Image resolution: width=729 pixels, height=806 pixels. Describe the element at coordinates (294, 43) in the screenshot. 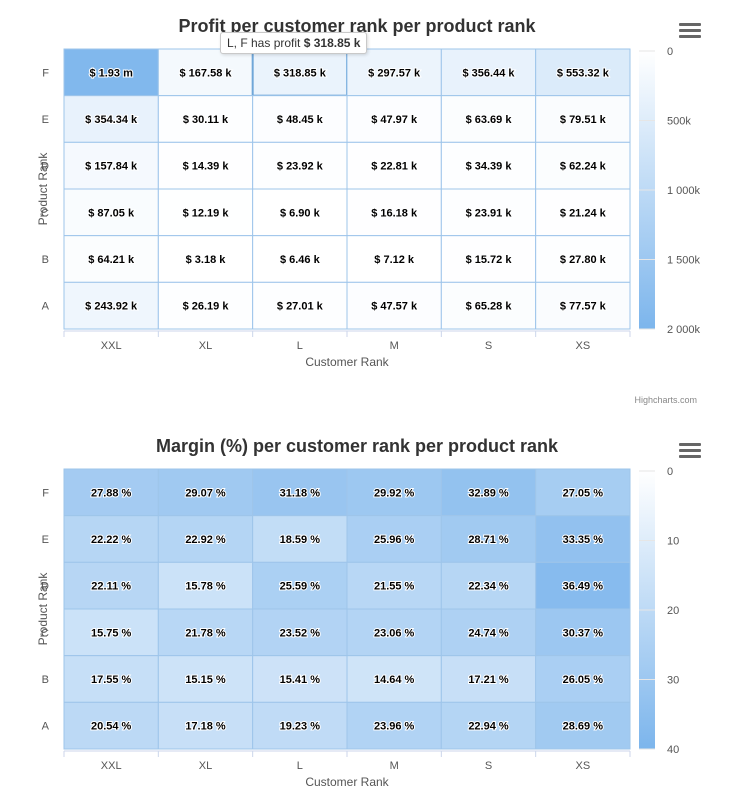

I see `tooltip: L, F has profit $ 318.85 k` at that location.